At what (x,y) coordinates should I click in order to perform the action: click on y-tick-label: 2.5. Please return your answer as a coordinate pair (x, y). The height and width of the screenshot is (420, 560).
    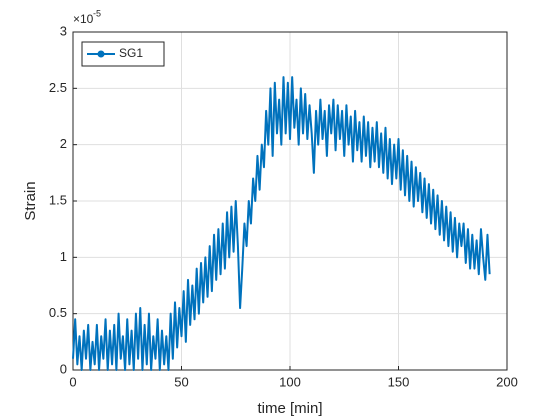
    Looking at the image, I should click on (58, 87).